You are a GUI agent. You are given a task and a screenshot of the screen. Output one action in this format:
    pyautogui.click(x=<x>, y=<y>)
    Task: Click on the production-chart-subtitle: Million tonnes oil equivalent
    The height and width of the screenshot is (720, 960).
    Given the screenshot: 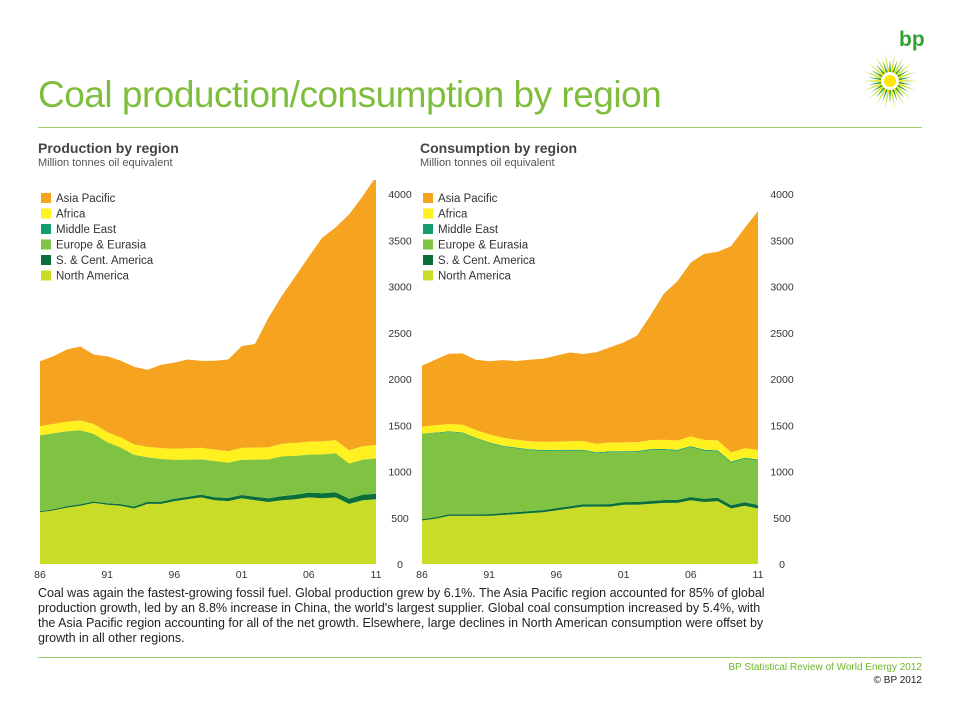 What is the action you would take?
    pyautogui.click(x=105, y=163)
    